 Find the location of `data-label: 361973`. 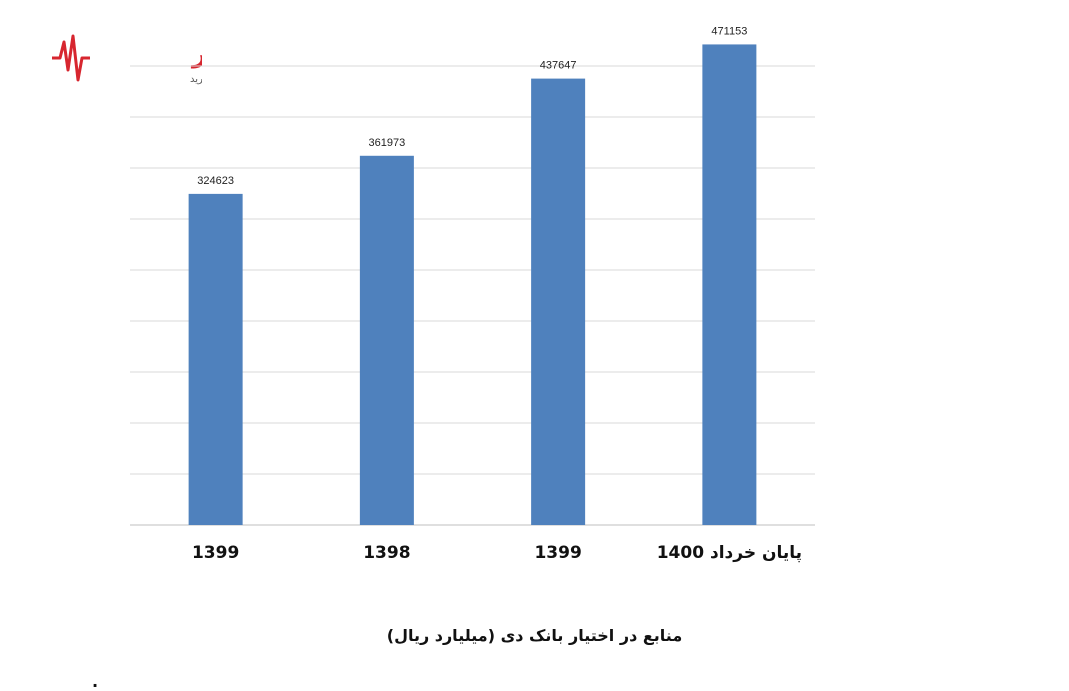

data-label: 361973 is located at coordinates (387, 143).